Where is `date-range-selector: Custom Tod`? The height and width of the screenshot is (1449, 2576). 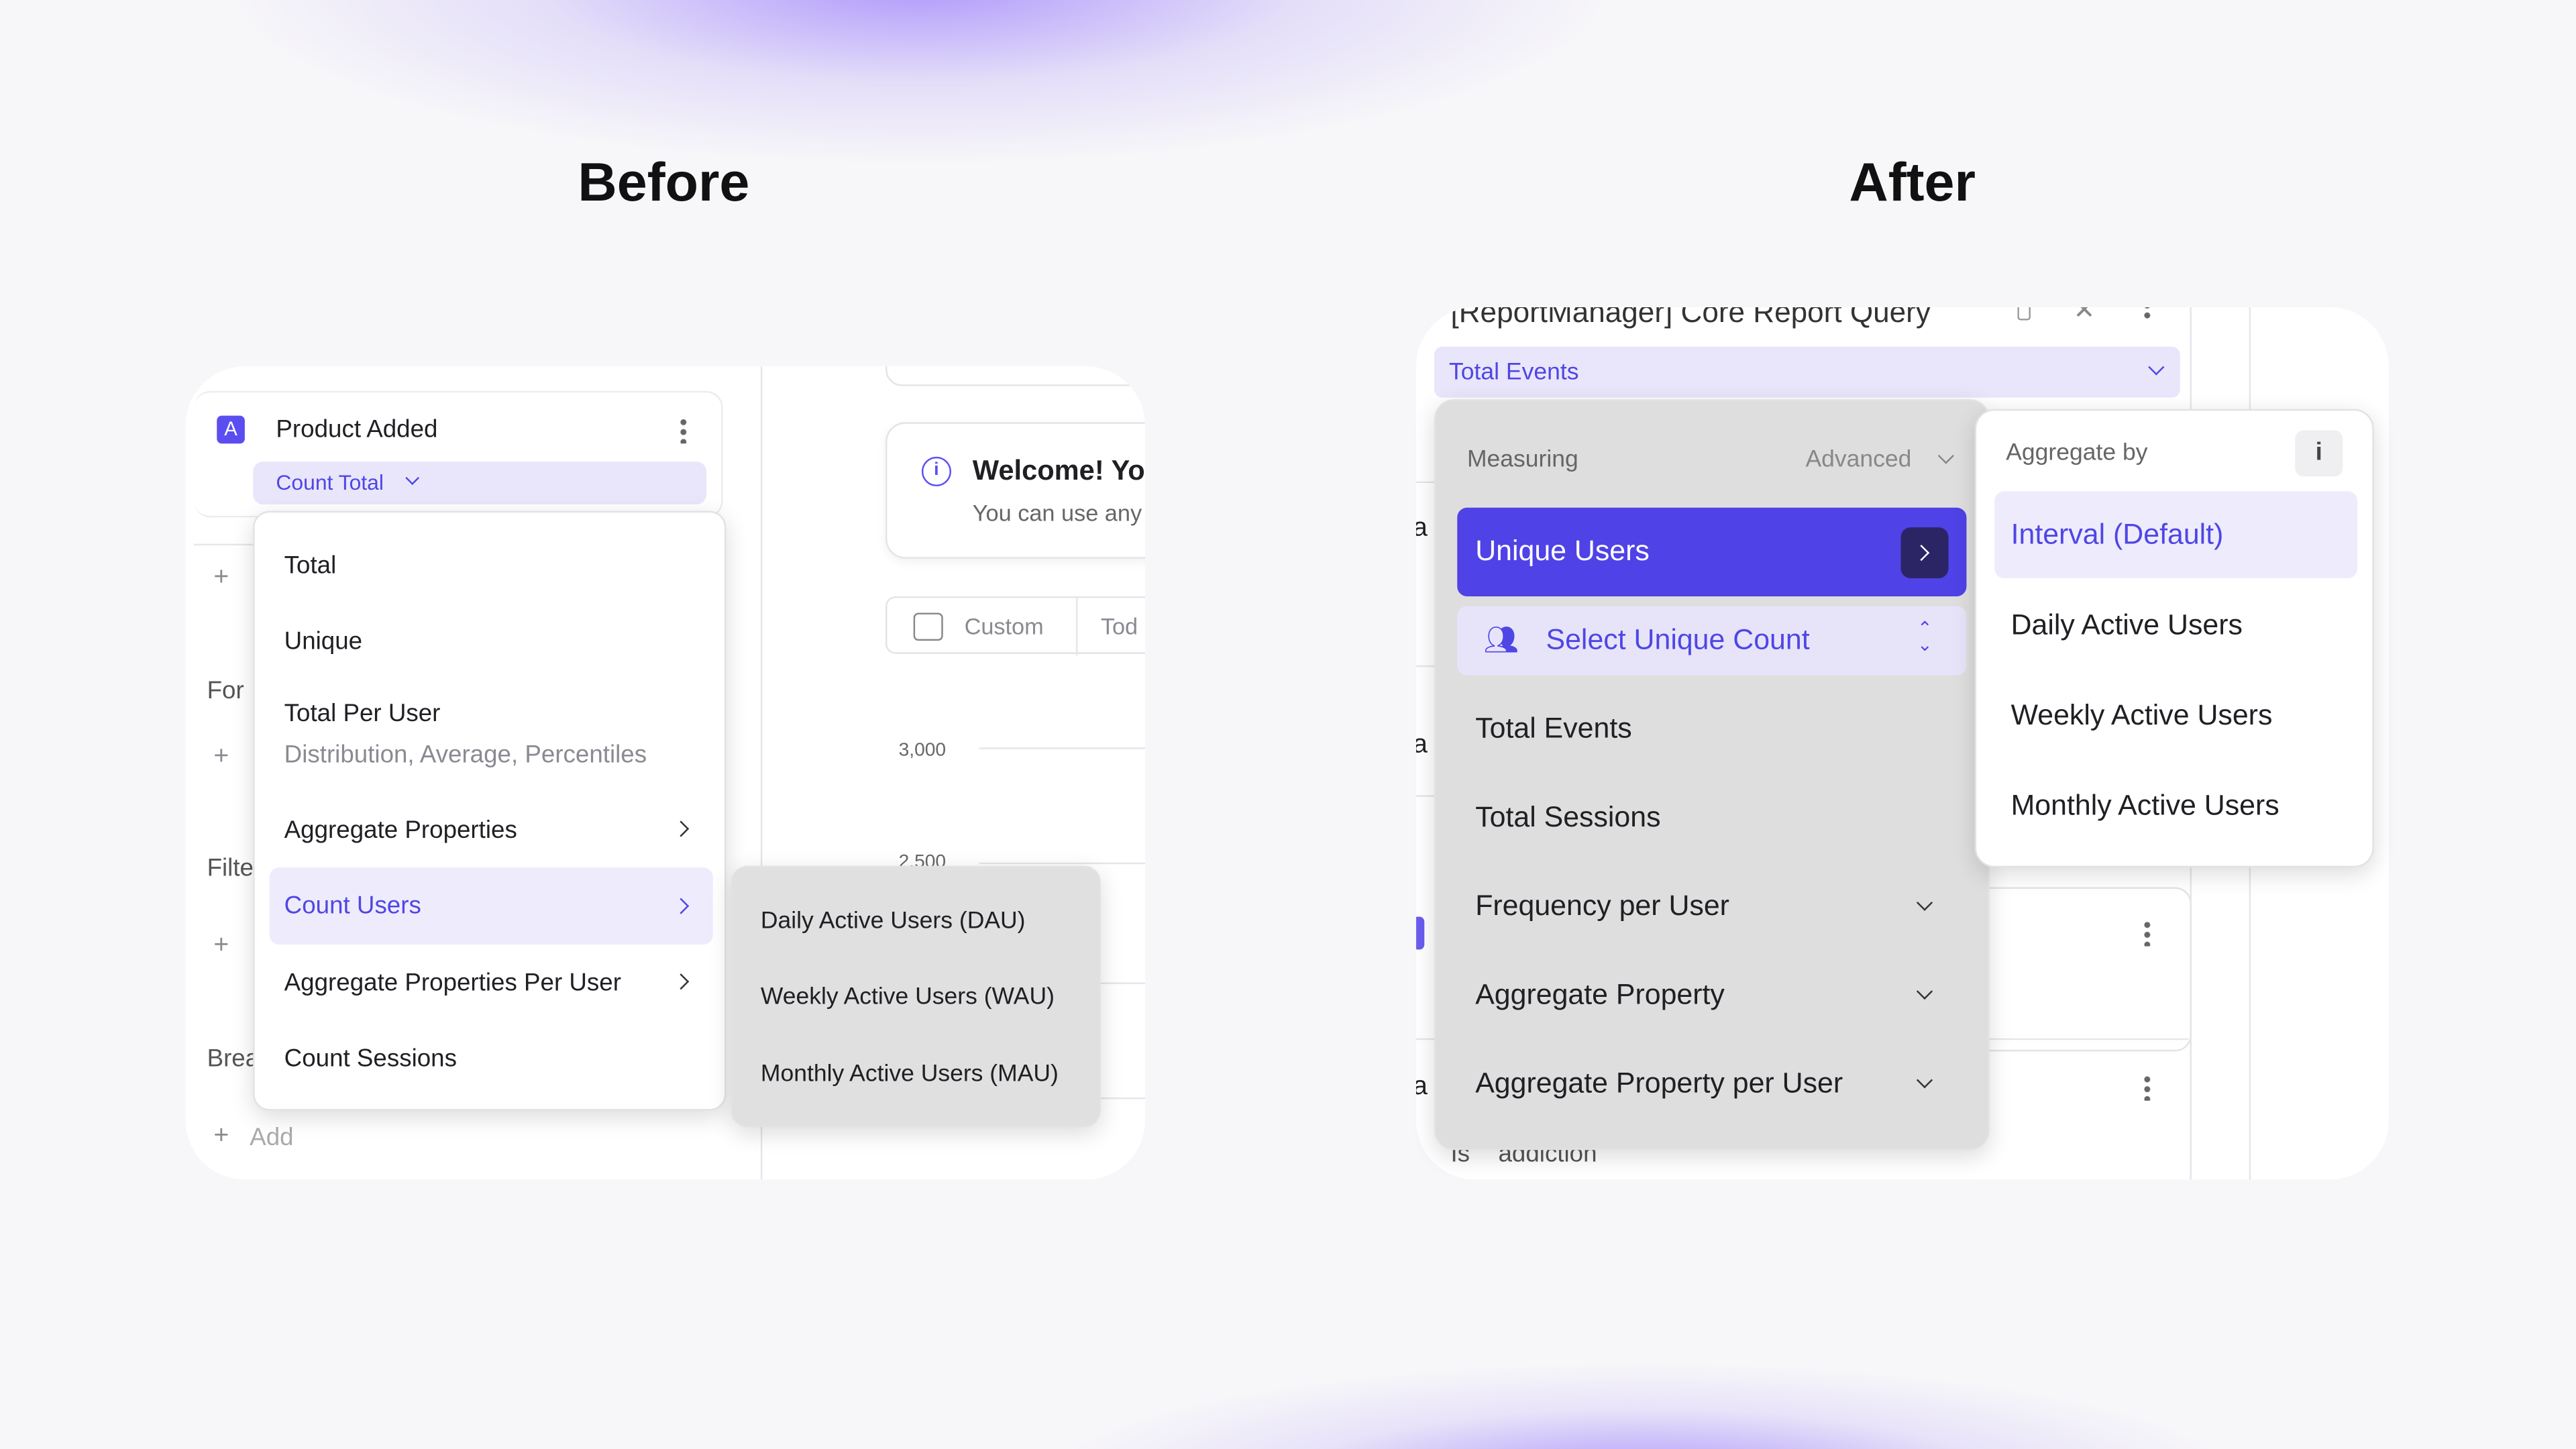
date-range-selector: Custom Tod is located at coordinates (1015, 626).